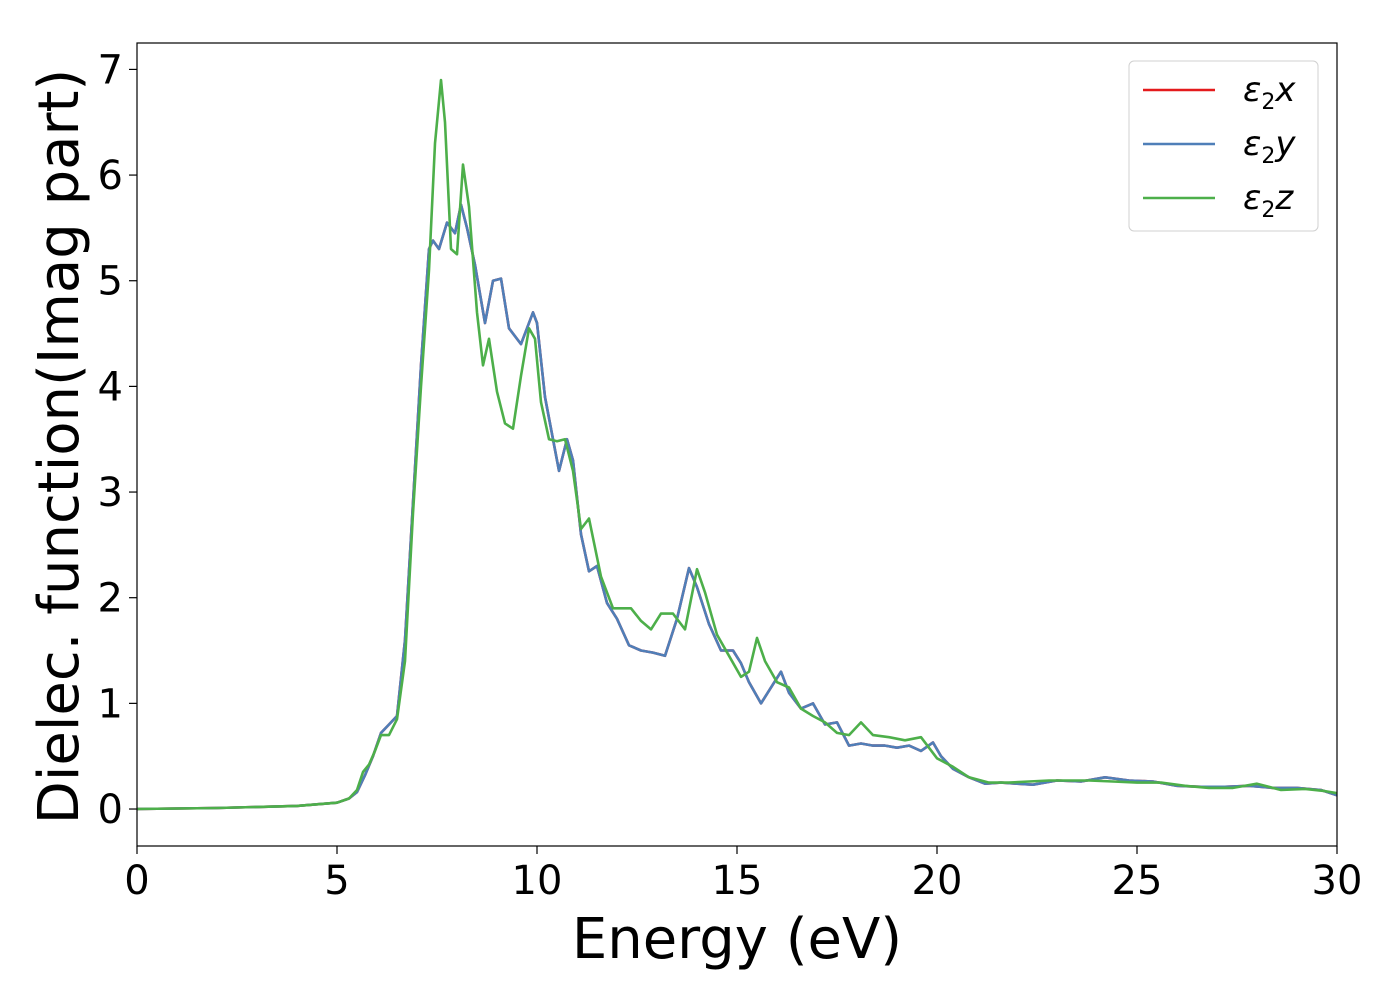  Describe the element at coordinates (1269, 92) in the screenshot. I see `legend-label: ε2x` at that location.